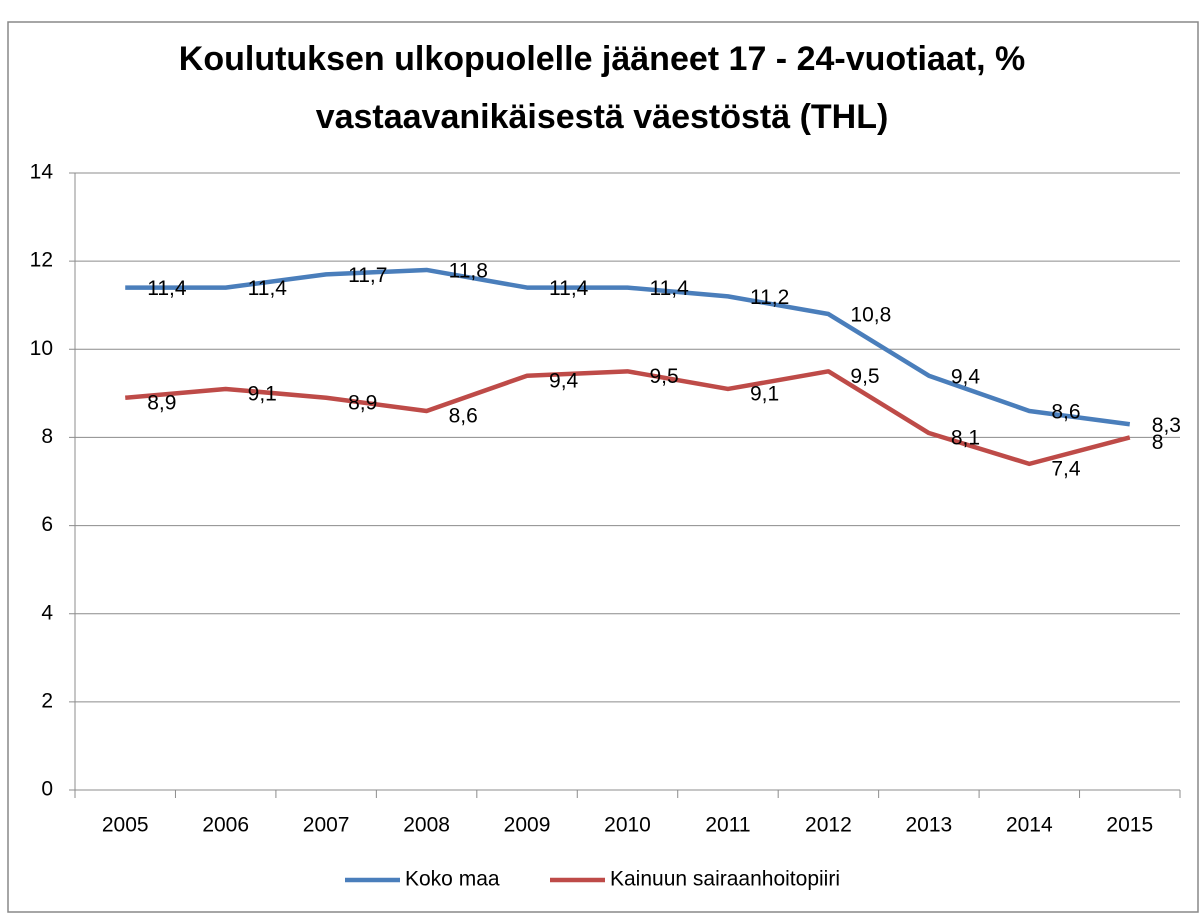  I want to click on y-tick-label: 8, so click(47, 436).